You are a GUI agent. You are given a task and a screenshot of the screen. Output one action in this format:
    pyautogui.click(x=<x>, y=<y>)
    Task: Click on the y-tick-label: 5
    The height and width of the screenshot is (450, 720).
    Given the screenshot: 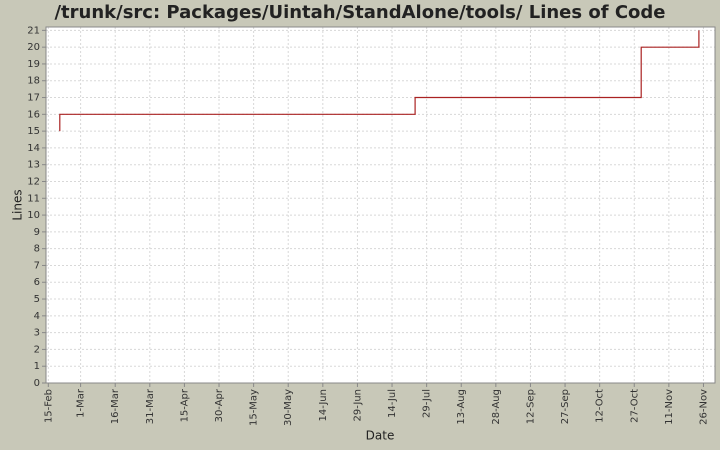 What is the action you would take?
    pyautogui.click(x=37, y=299)
    